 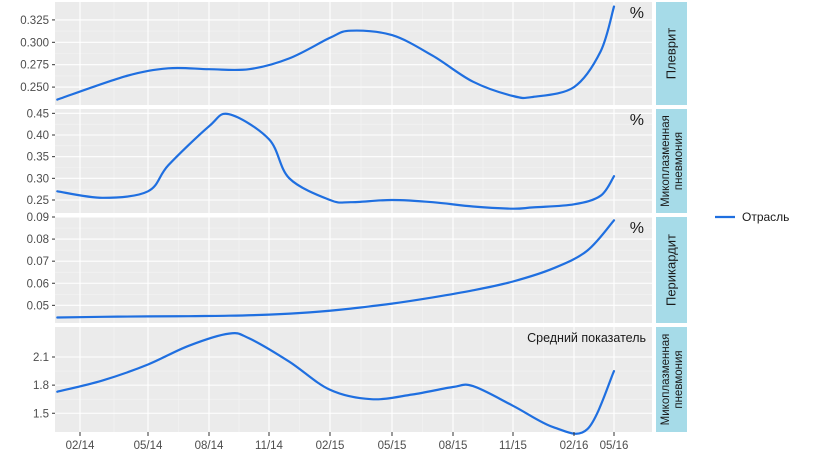 What do you see at coordinates (38, 218) in the screenshot?
I see `y-tick-label: 0.09` at bounding box center [38, 218].